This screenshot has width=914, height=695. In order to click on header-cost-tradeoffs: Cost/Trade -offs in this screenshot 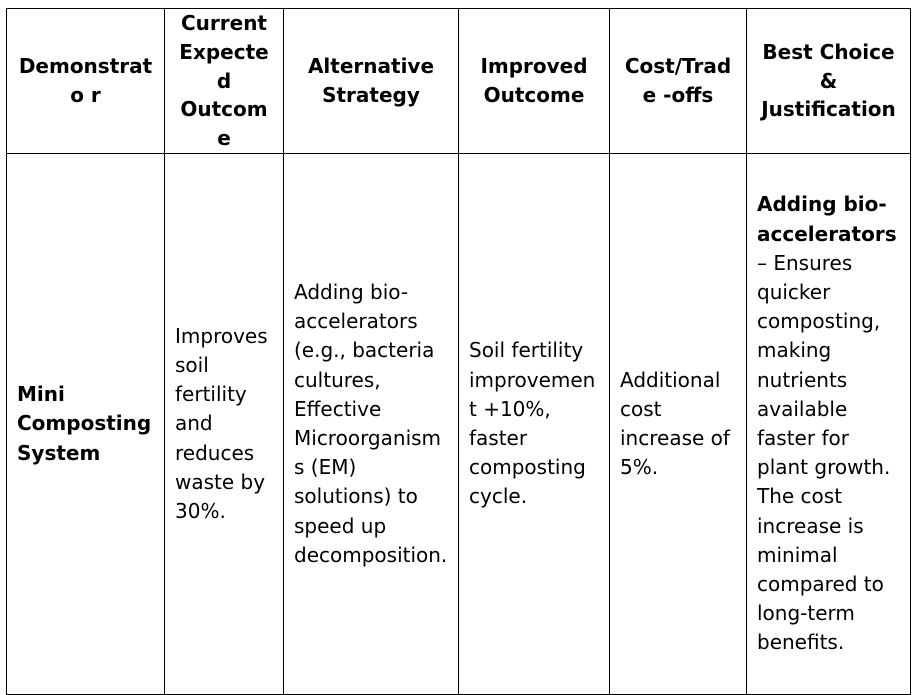, I will do `click(678, 81)`.